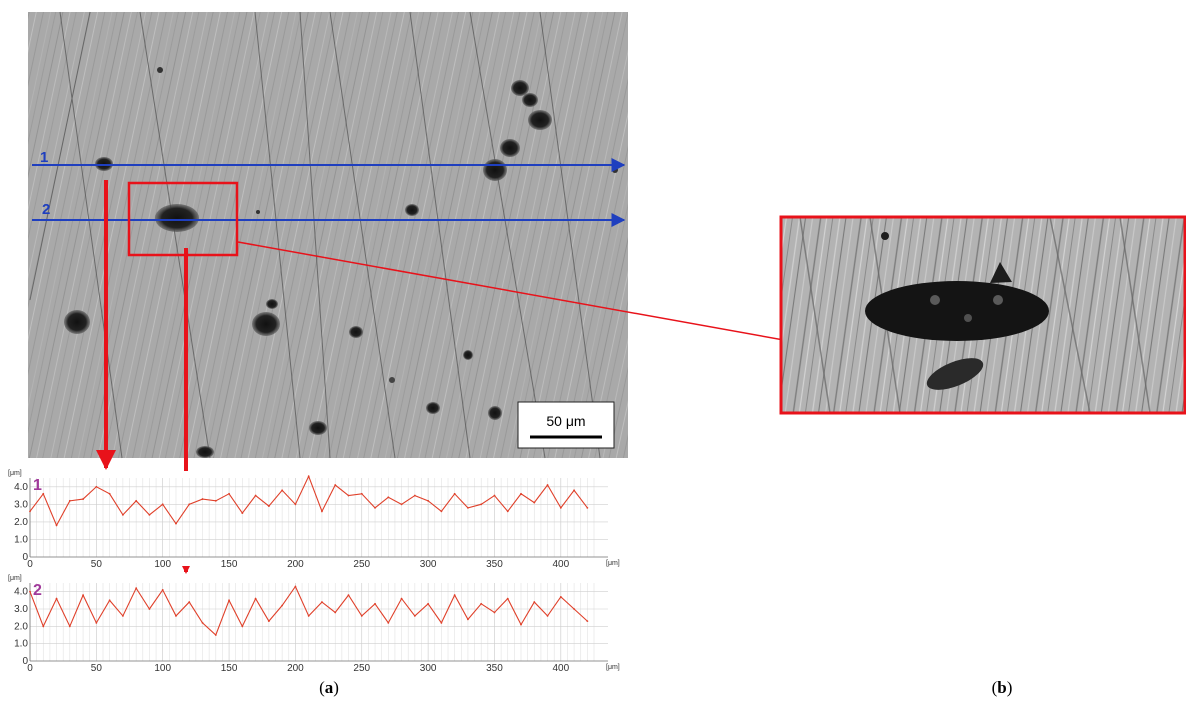 The image size is (1186, 702). What do you see at coordinates (522, 295) in the screenshot?
I see `arrow-to-zoom` at bounding box center [522, 295].